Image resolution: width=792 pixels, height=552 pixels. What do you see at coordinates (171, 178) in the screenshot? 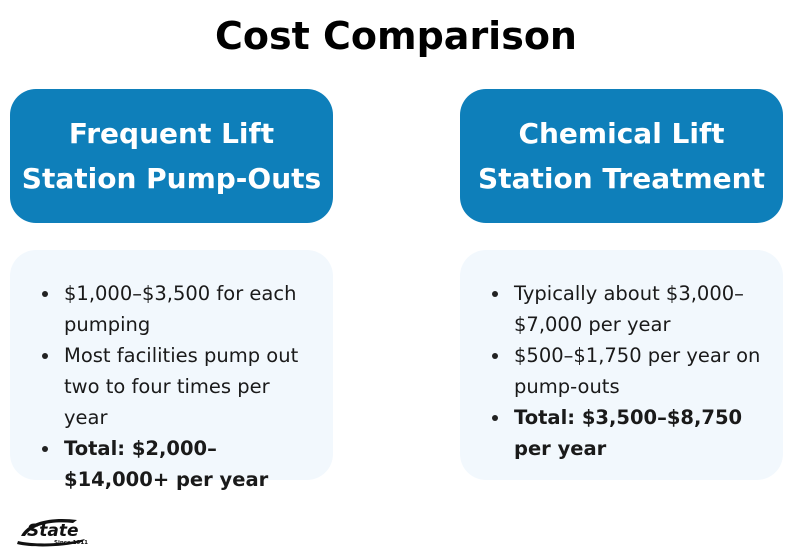
I see `left-header-line2: Station Pump-Outs` at bounding box center [171, 178].